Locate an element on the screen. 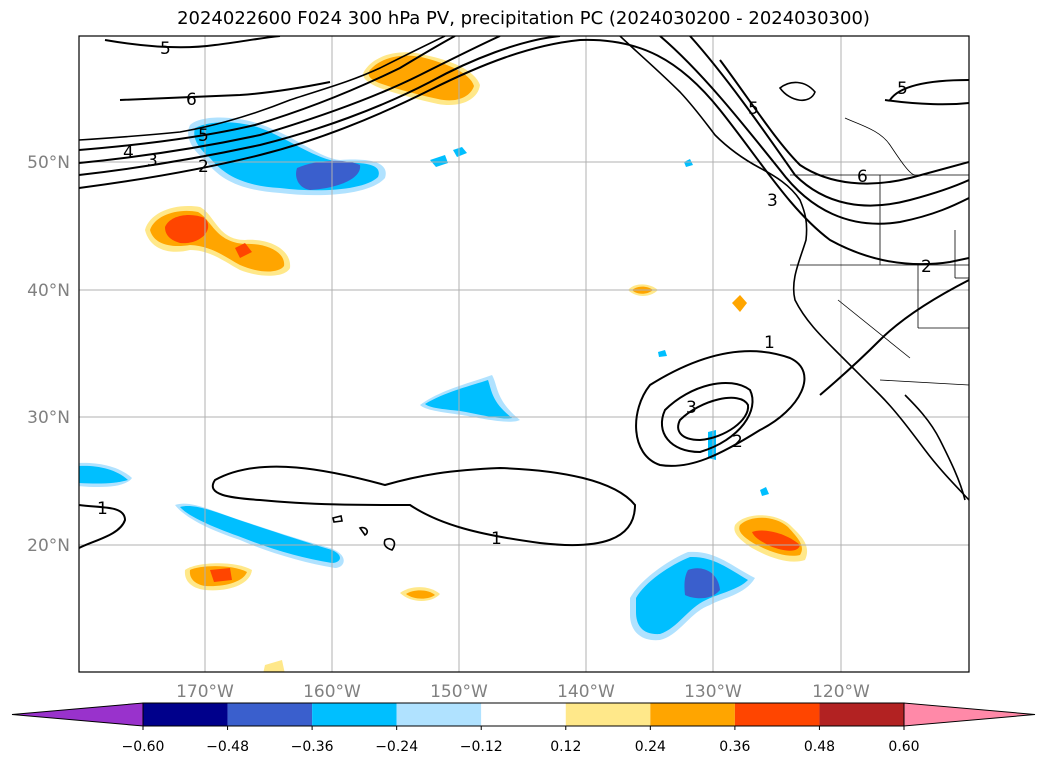 The image size is (1047, 765). colorbar-frame is located at coordinates (523, 714).